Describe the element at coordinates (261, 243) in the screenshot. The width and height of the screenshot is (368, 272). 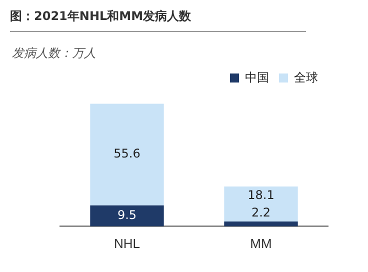
I see `x-tick-label: MM` at that location.